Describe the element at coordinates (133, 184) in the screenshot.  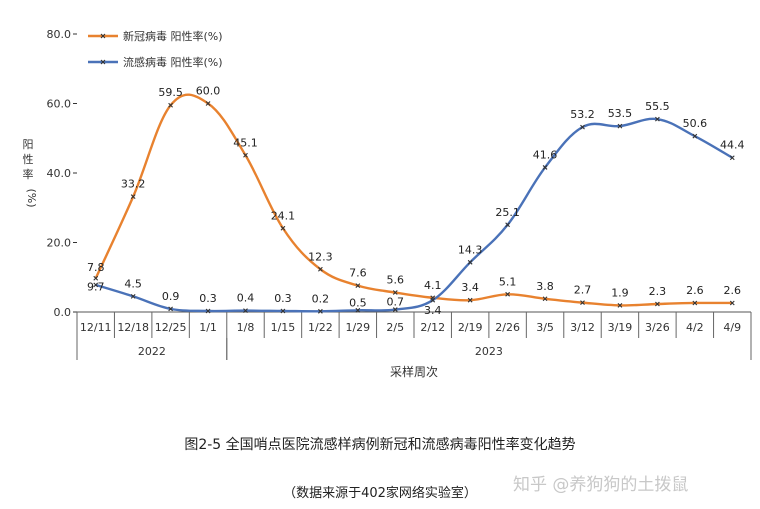
I see `data-label: 33.2` at that location.